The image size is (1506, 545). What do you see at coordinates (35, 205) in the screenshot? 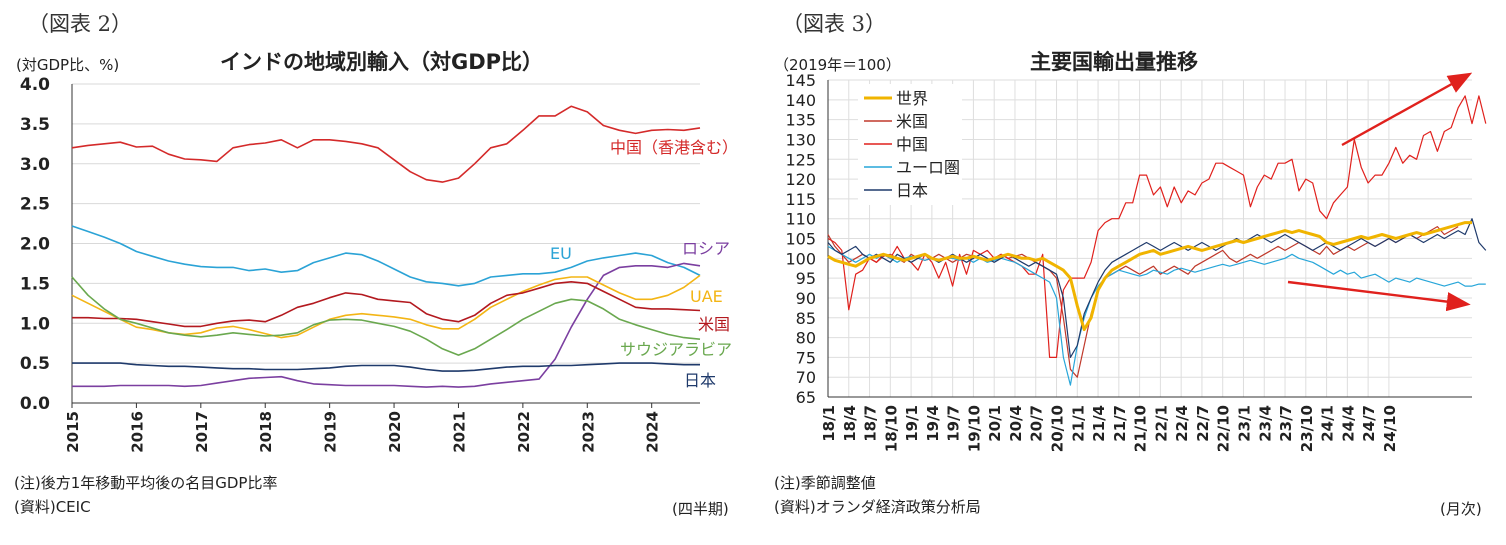
I see `y-tick-label: 2.5` at bounding box center [35, 205].